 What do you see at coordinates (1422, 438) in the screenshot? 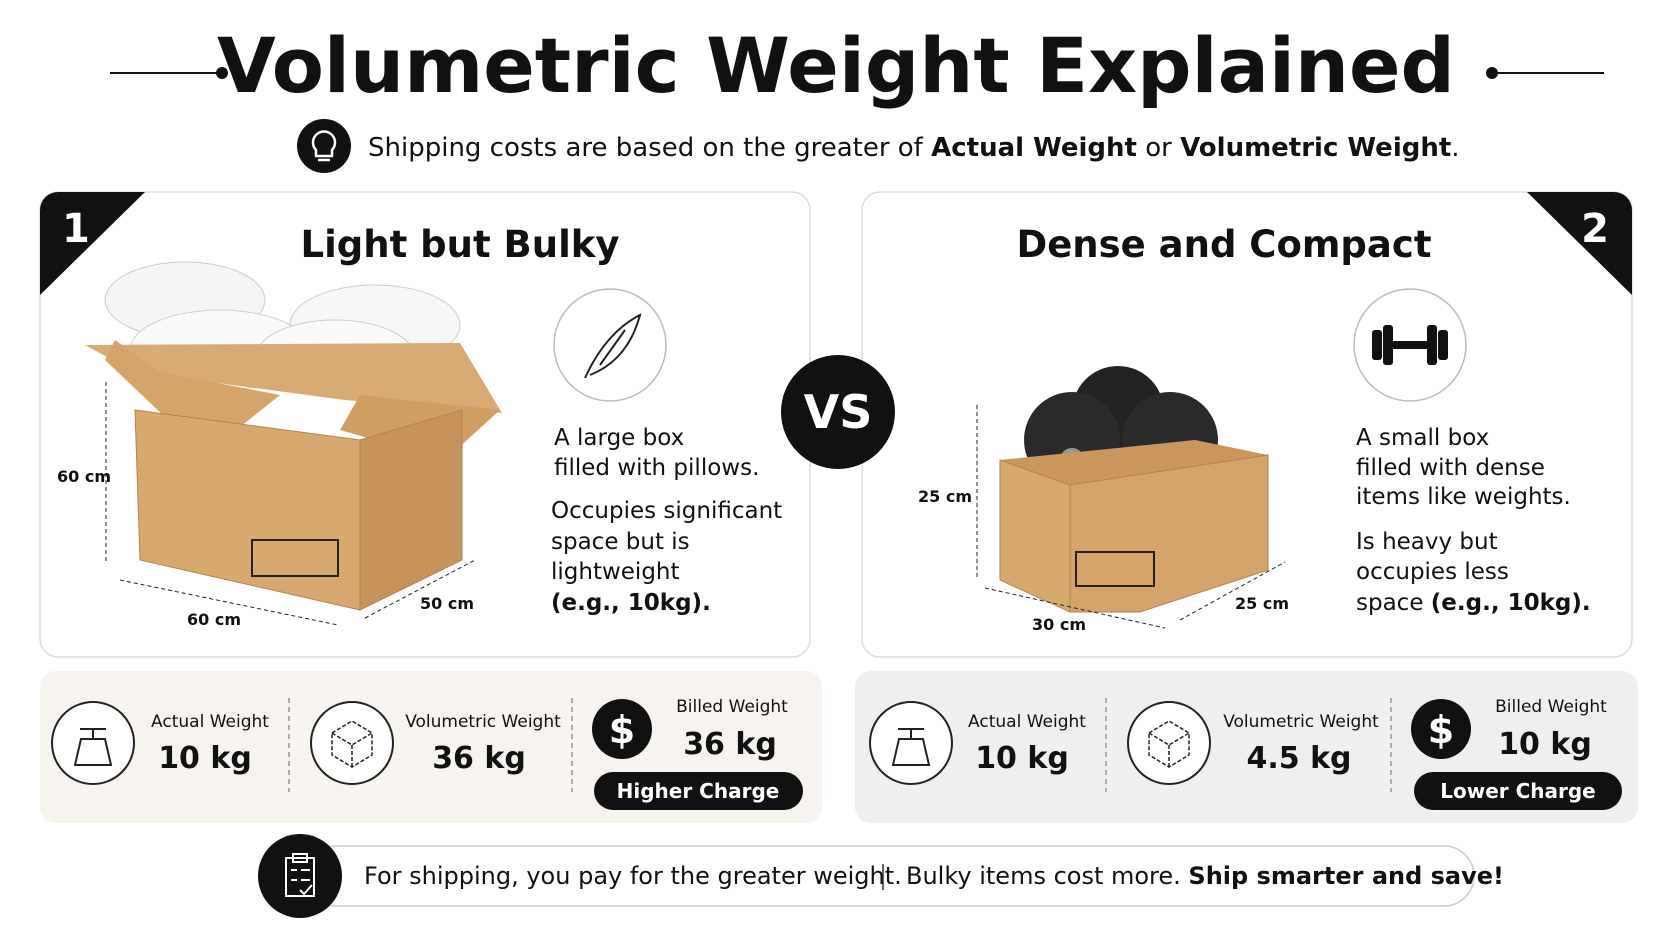
I see `description: A small box` at bounding box center [1422, 438].